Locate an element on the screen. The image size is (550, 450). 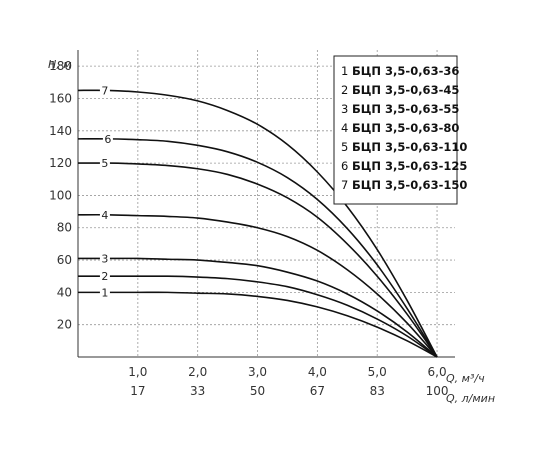
y-tick-label: 80 is located at coordinates (64, 228).